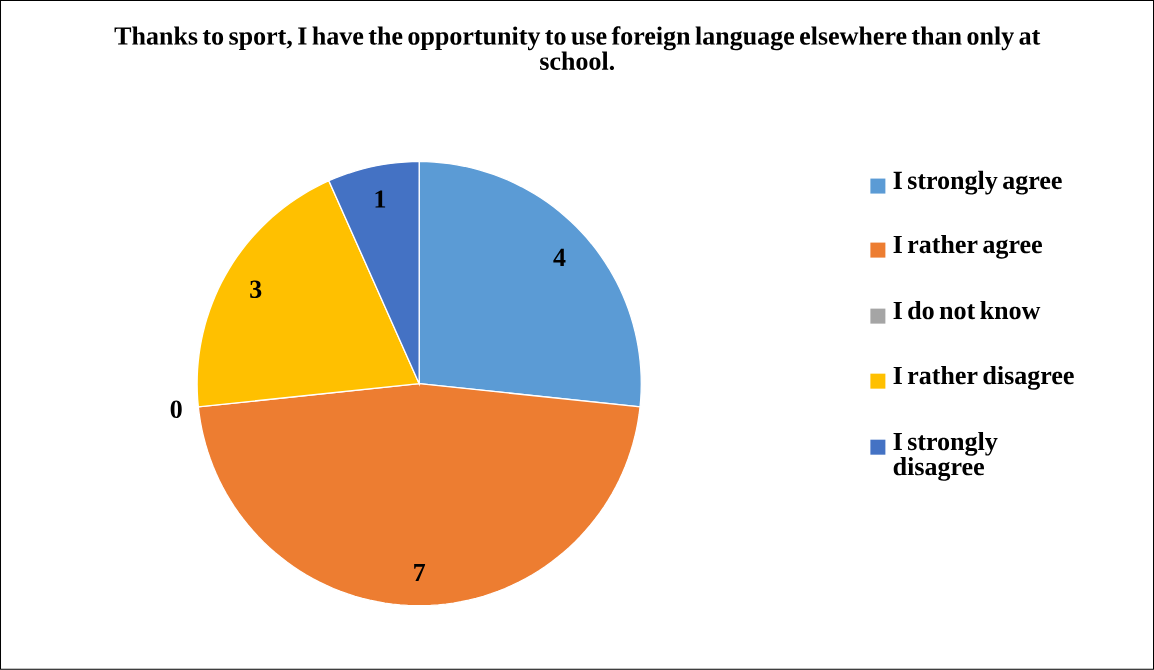  What do you see at coordinates (559, 257) in the screenshot?
I see `data-label: 4` at bounding box center [559, 257].